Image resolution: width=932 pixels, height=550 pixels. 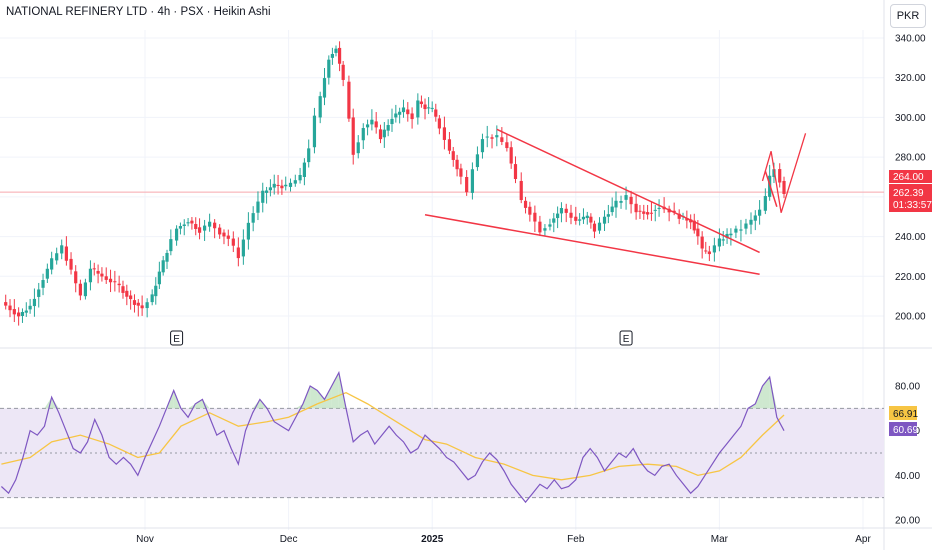 What do you see at coordinates (908, 193) in the screenshot?
I see `last-price-label: 262.39` at bounding box center [908, 193].